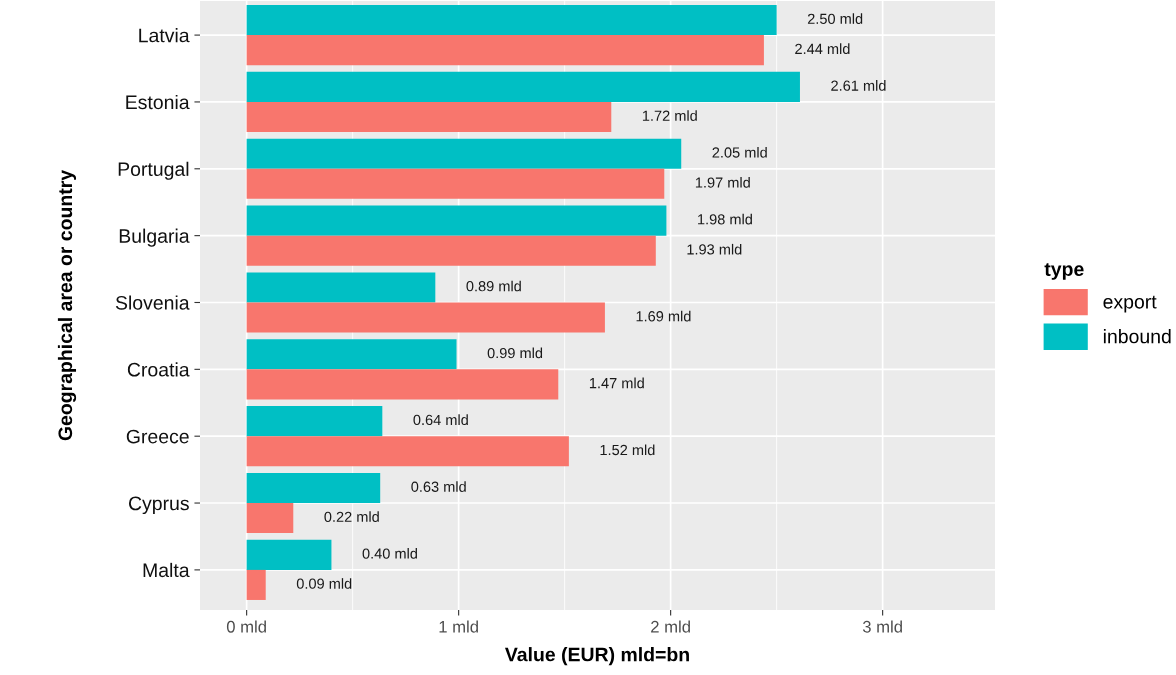  Describe the element at coordinates (152, 302) in the screenshot. I see `y-tick-label: Slovenia` at that location.